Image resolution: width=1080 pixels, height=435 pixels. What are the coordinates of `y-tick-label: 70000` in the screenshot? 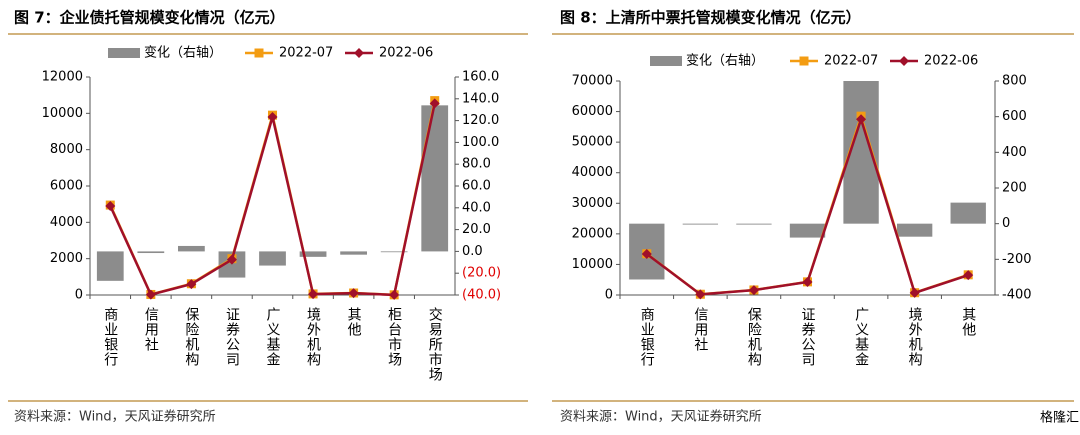 It's located at (592, 81).